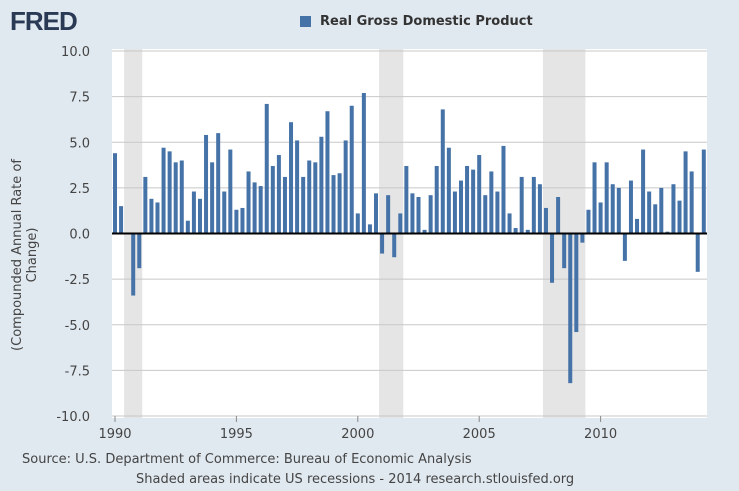 The width and height of the screenshot is (739, 491). I want to click on x-tick-label: 2010, so click(600, 434).